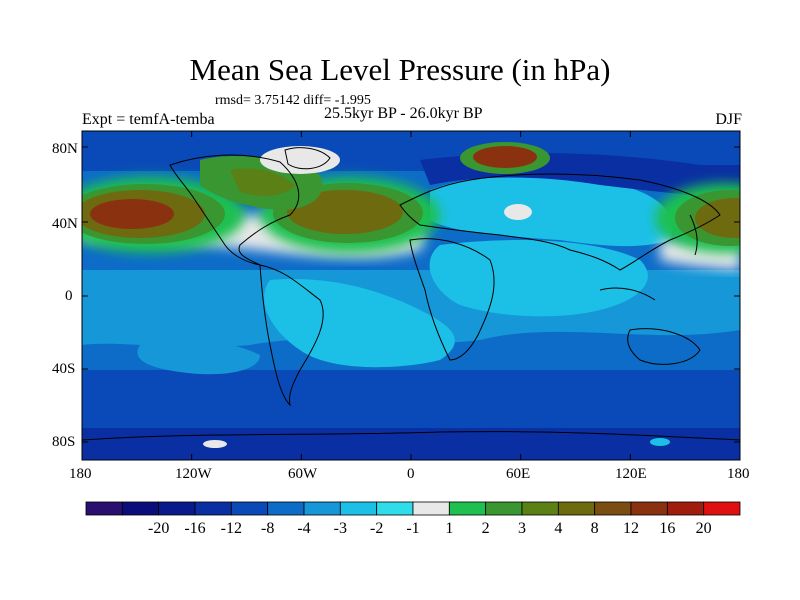  What do you see at coordinates (558, 528) in the screenshot?
I see `colorbar-label: 4` at bounding box center [558, 528].